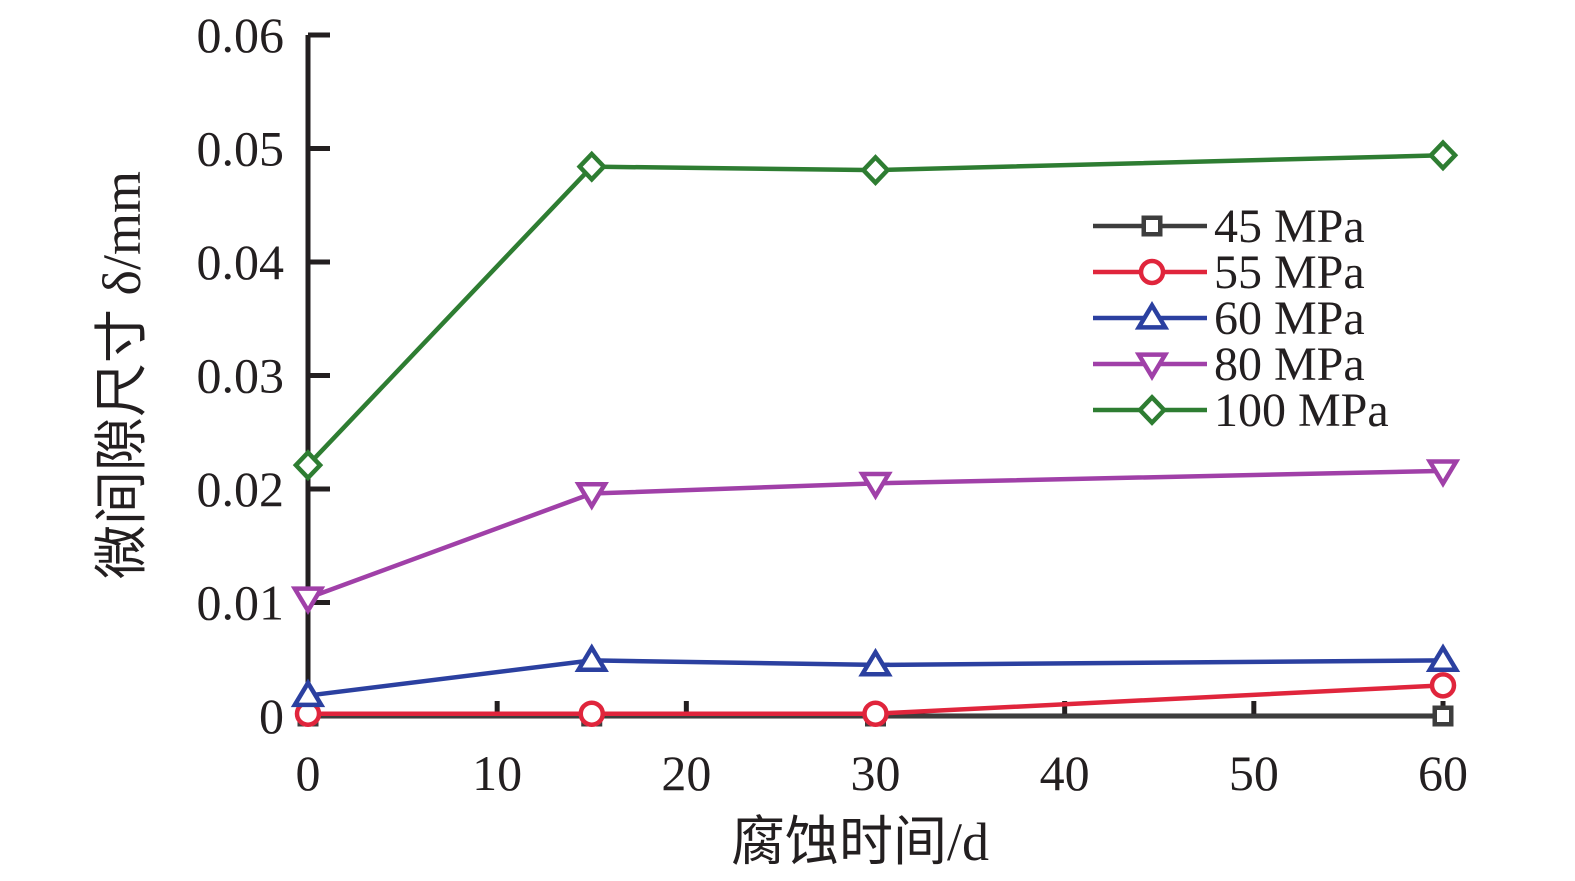 This screenshot has width=1575, height=881. I want to click on legend-label: 45 MPa, so click(1289, 226).